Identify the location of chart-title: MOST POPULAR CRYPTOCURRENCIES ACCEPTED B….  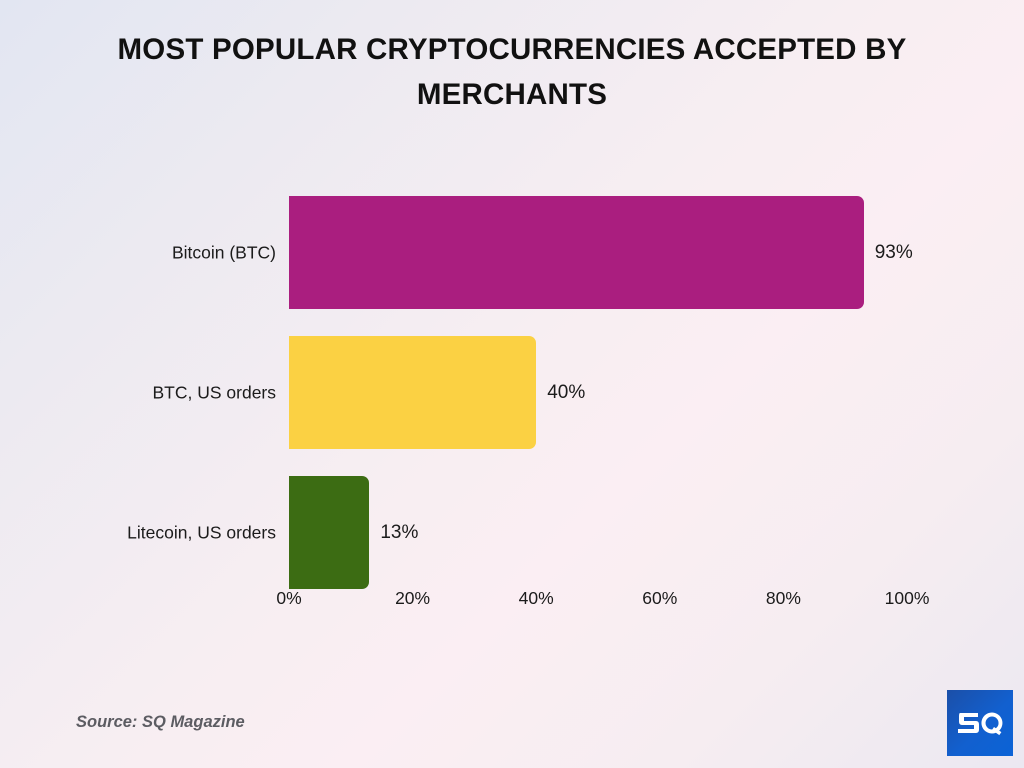
(512, 72).